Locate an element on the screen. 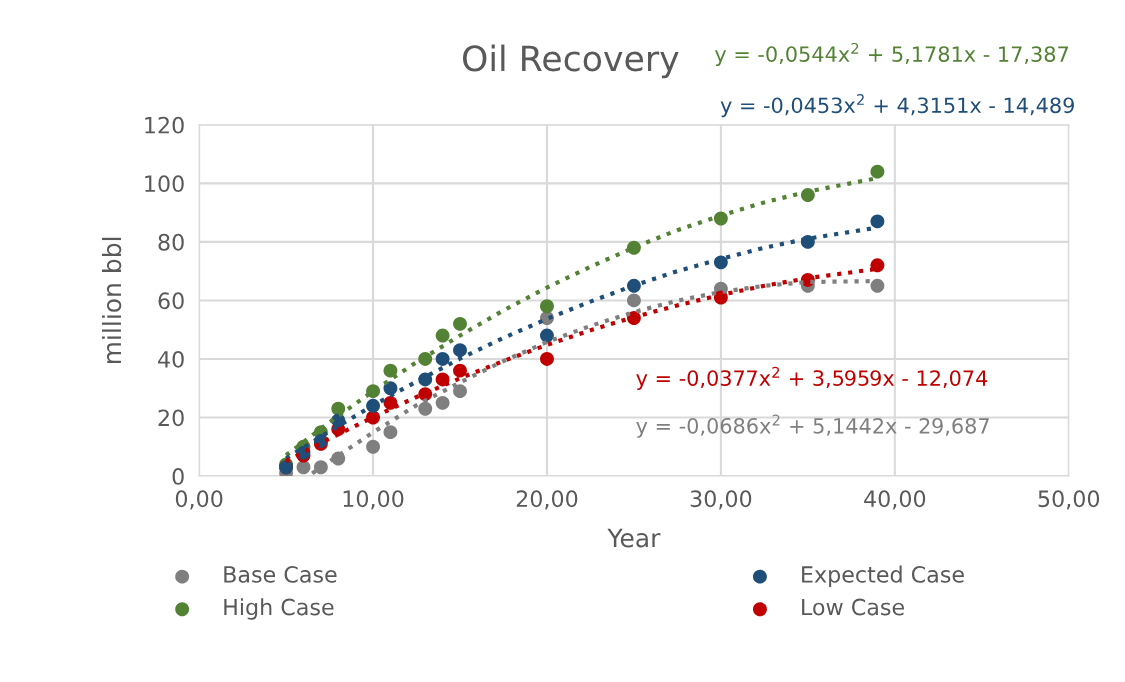 The width and height of the screenshot is (1125, 682). legend-label: Base Case is located at coordinates (280, 574).